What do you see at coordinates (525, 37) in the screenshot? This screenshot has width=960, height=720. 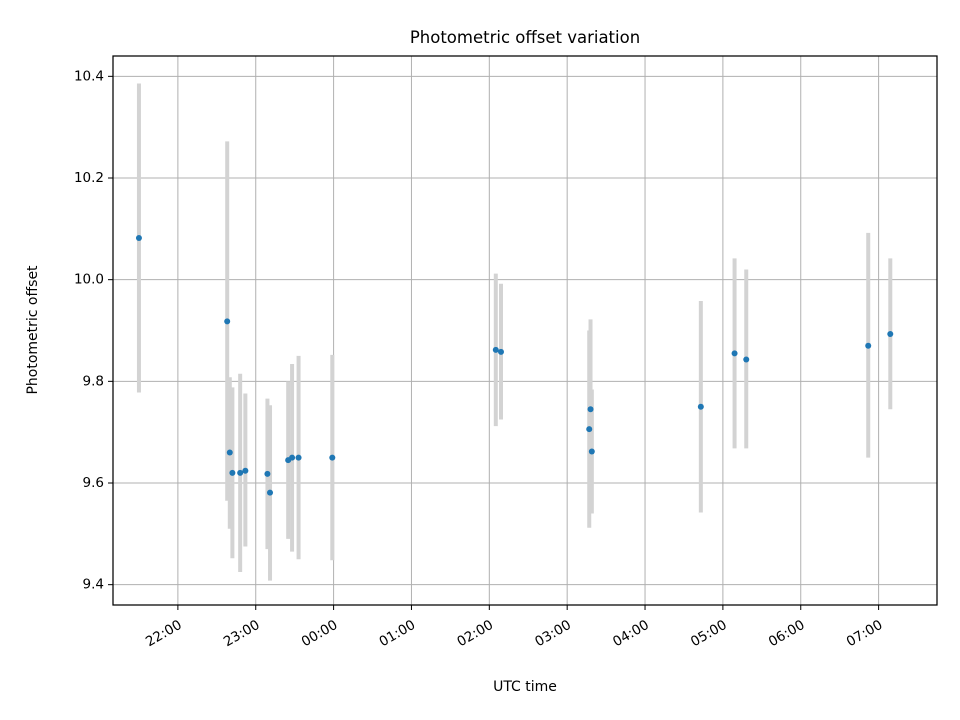 I see `chart-title: Photometric offset variation` at bounding box center [525, 37].